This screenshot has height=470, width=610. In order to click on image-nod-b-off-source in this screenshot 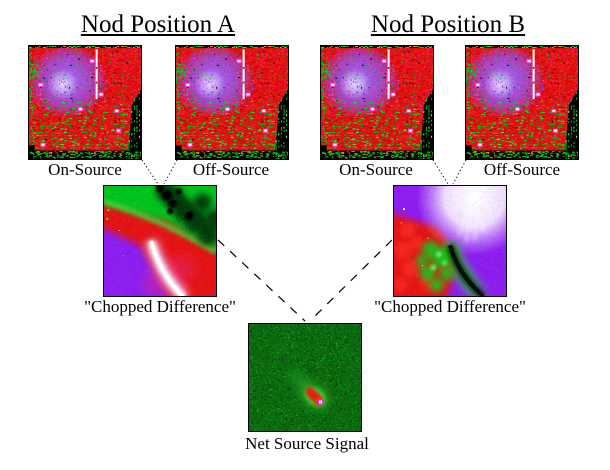, I will do `click(522, 102)`.